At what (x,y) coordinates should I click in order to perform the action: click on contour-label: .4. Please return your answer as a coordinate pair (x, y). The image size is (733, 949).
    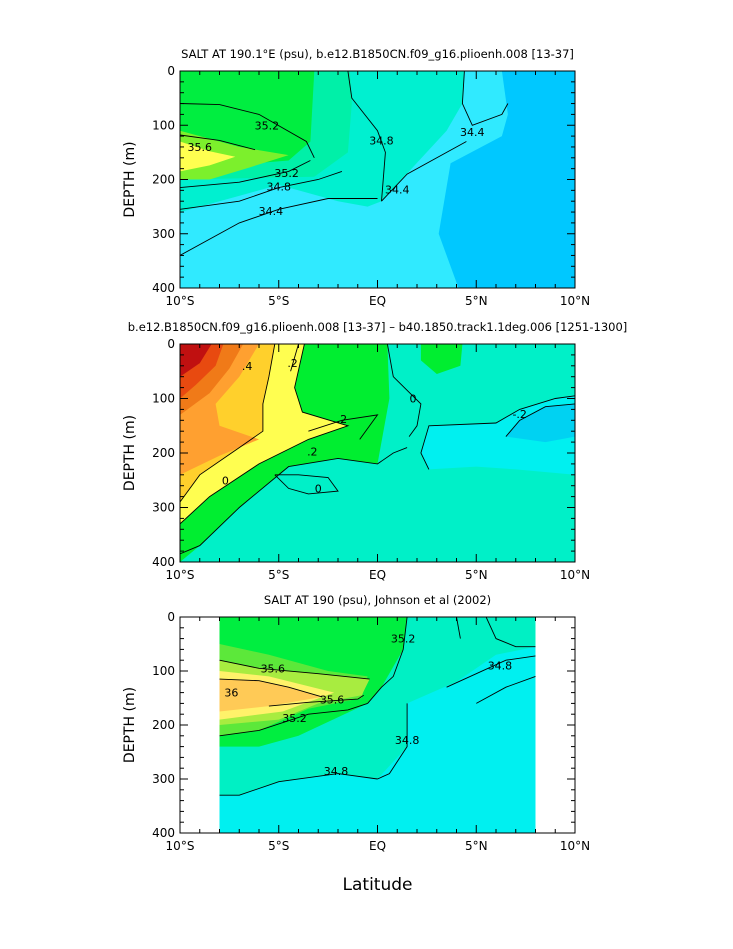
    Looking at the image, I should click on (247, 366).